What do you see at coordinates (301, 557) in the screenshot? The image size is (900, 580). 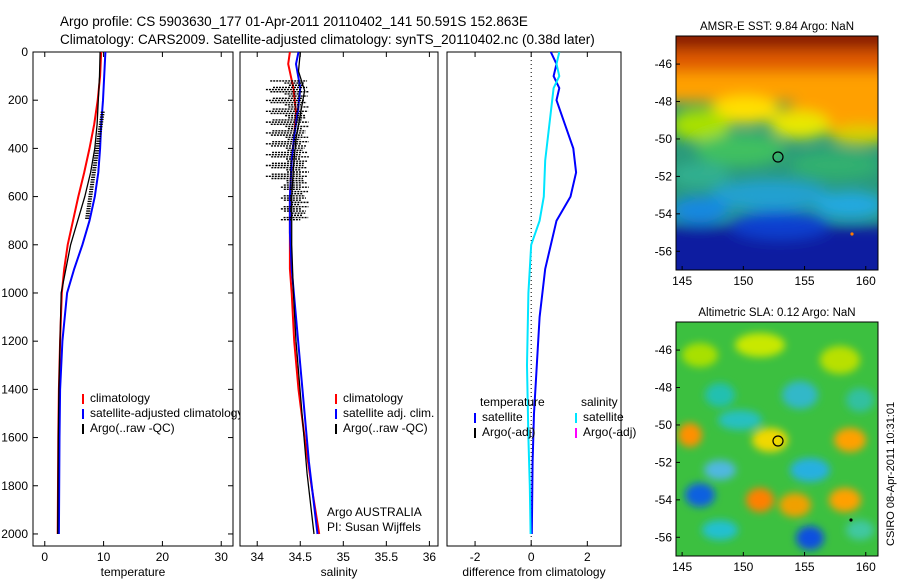 I see `x-tick-label: 34.5` at bounding box center [301, 557].